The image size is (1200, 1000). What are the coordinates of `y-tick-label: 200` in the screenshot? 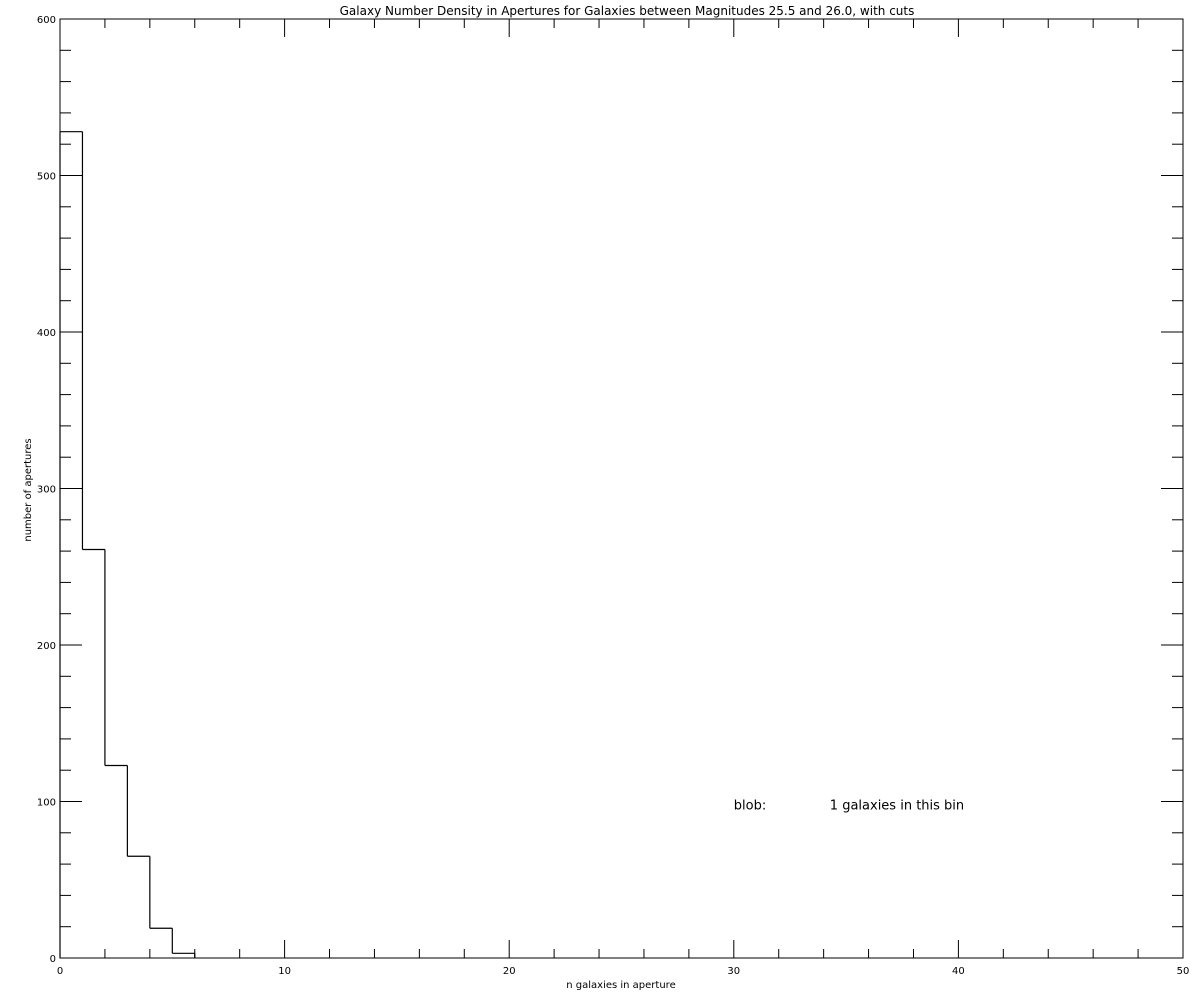 It's located at (46, 646).